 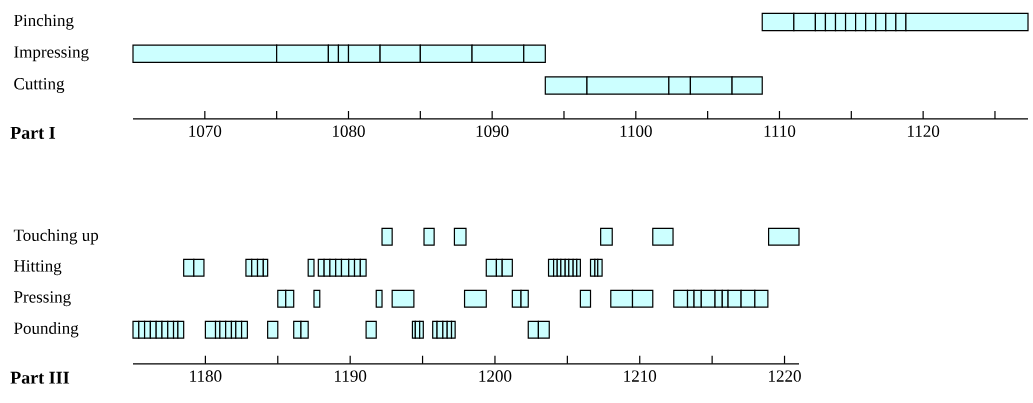 What do you see at coordinates (205, 131) in the screenshot?
I see `x-tick-label: 1070` at bounding box center [205, 131].